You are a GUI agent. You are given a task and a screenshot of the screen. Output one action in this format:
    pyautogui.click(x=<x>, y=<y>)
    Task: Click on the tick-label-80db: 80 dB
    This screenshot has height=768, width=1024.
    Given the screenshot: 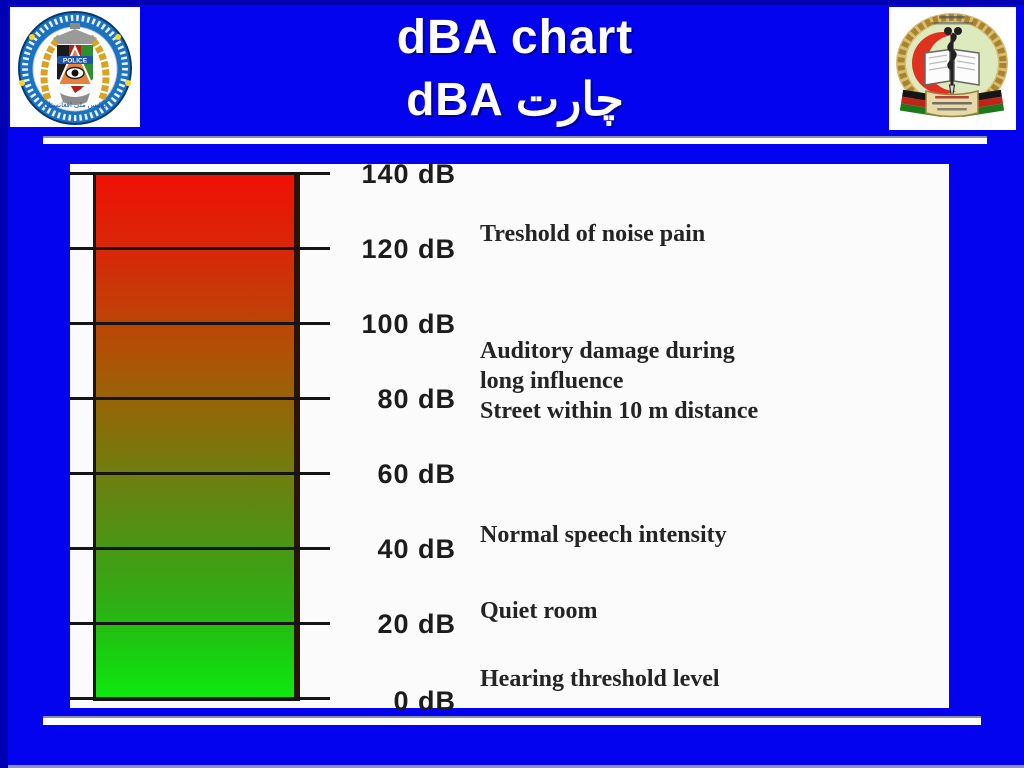 What is the action you would take?
    pyautogui.click(x=416, y=399)
    